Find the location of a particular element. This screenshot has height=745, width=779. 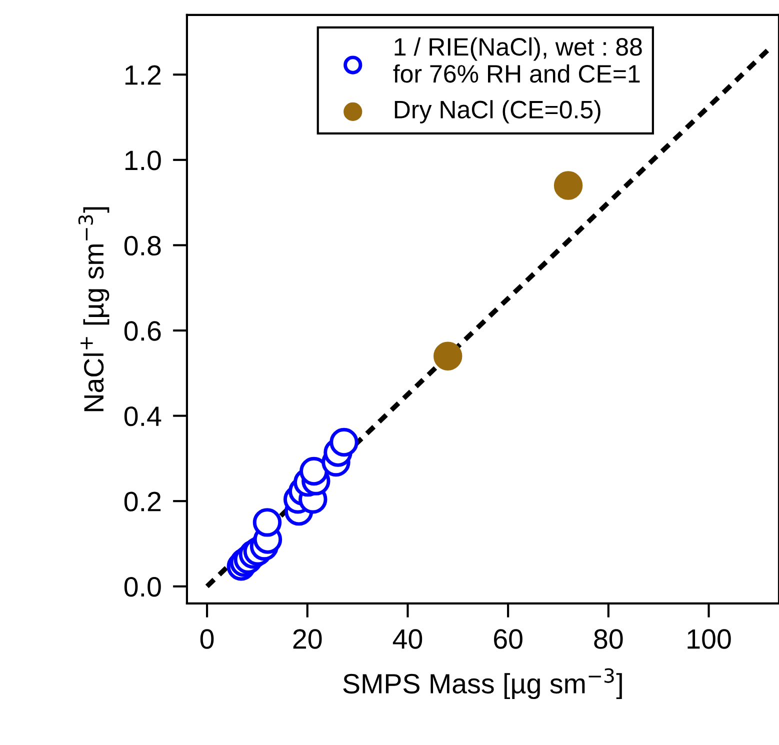

y-tick-label: 1.2 is located at coordinates (143, 75).